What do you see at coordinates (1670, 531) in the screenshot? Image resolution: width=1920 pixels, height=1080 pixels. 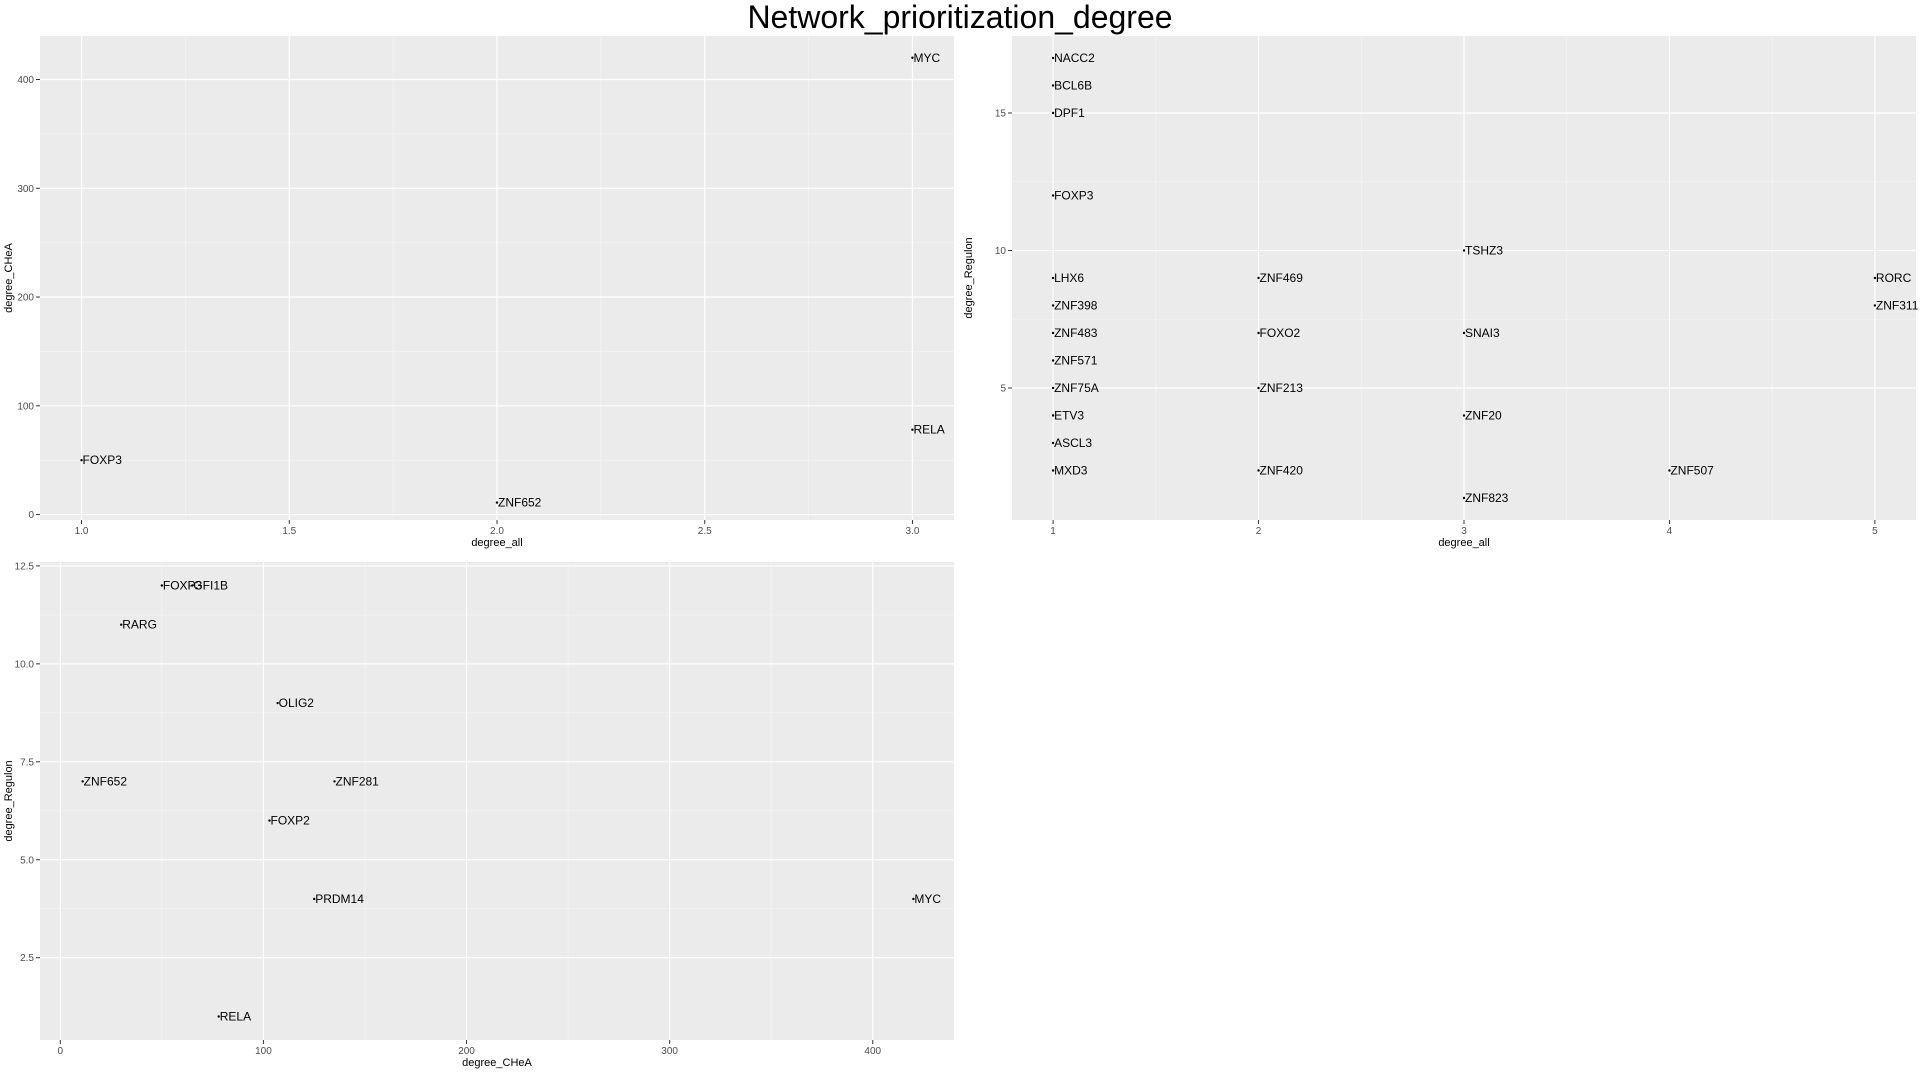 I see `x-tick-label: 4` at bounding box center [1670, 531].